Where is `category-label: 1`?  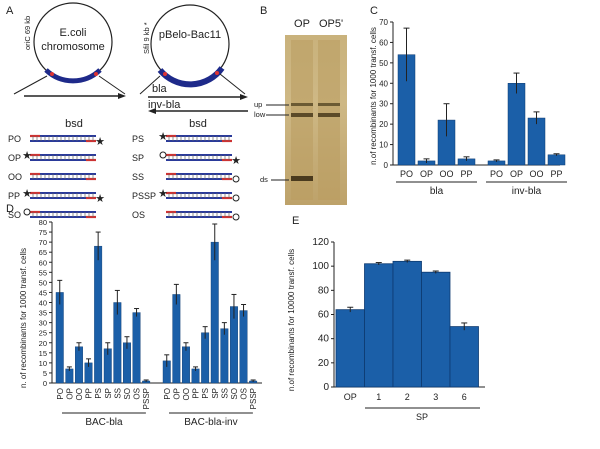
category-label: 1 is located at coordinates (378, 397).